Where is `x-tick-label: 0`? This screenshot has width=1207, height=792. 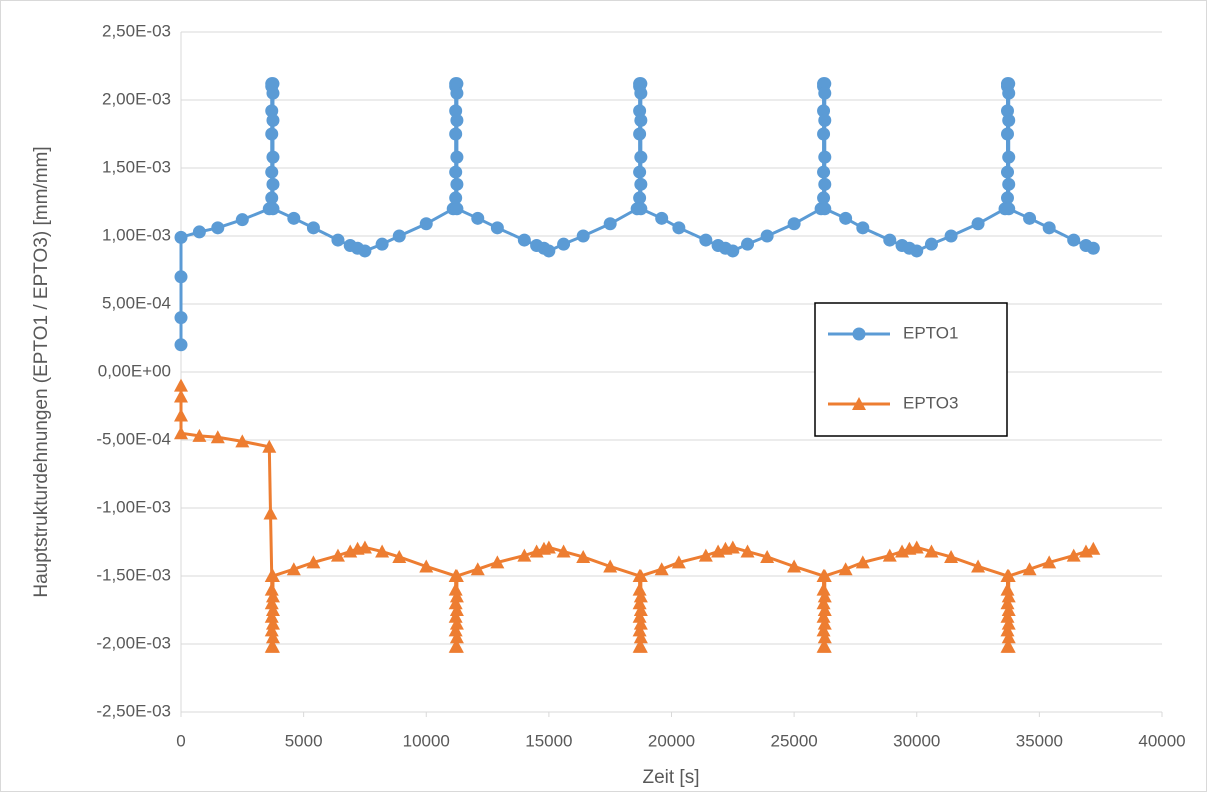
x-tick-label: 0 is located at coordinates (180, 740).